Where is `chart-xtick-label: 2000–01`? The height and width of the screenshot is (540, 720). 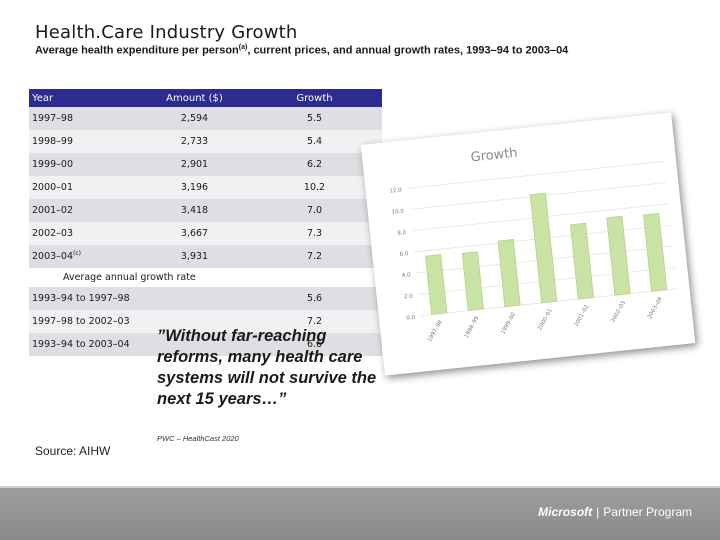
chart-xtick-label: 2000–01 is located at coordinates (545, 320).